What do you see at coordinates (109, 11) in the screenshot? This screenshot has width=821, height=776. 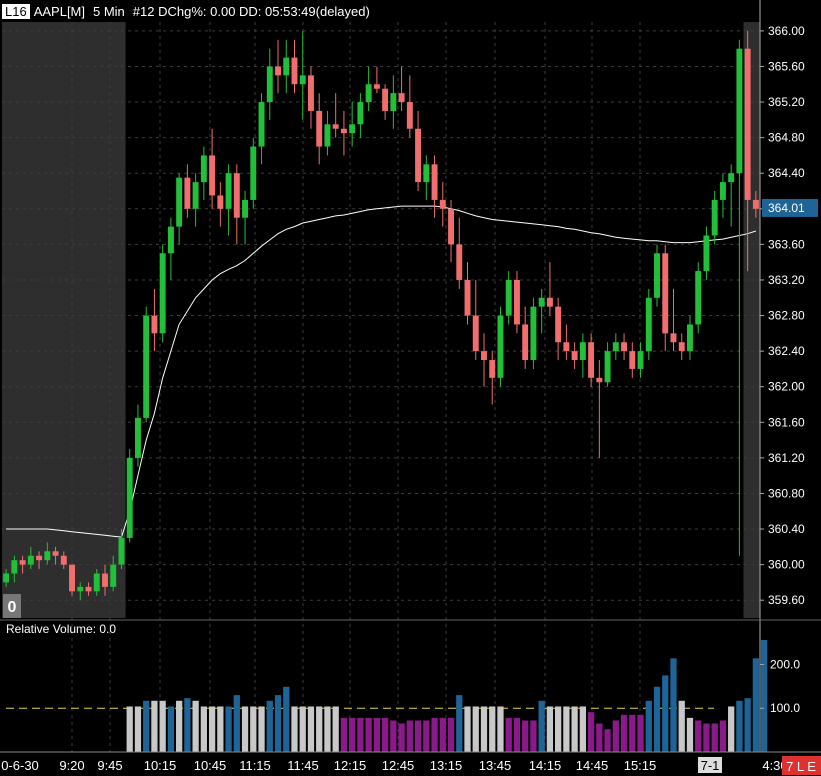 I see `interval-label: 5 Min` at bounding box center [109, 11].